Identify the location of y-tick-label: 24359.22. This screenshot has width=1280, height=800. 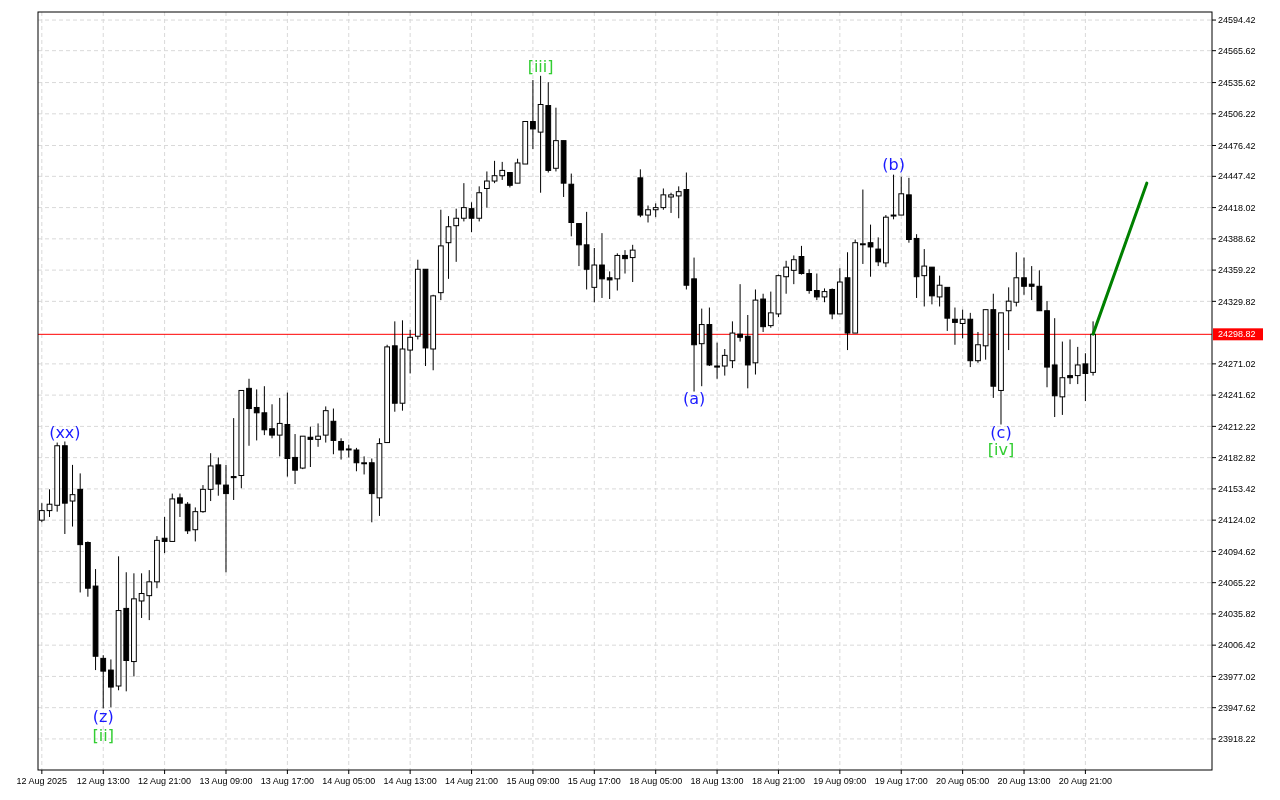
(1237, 270).